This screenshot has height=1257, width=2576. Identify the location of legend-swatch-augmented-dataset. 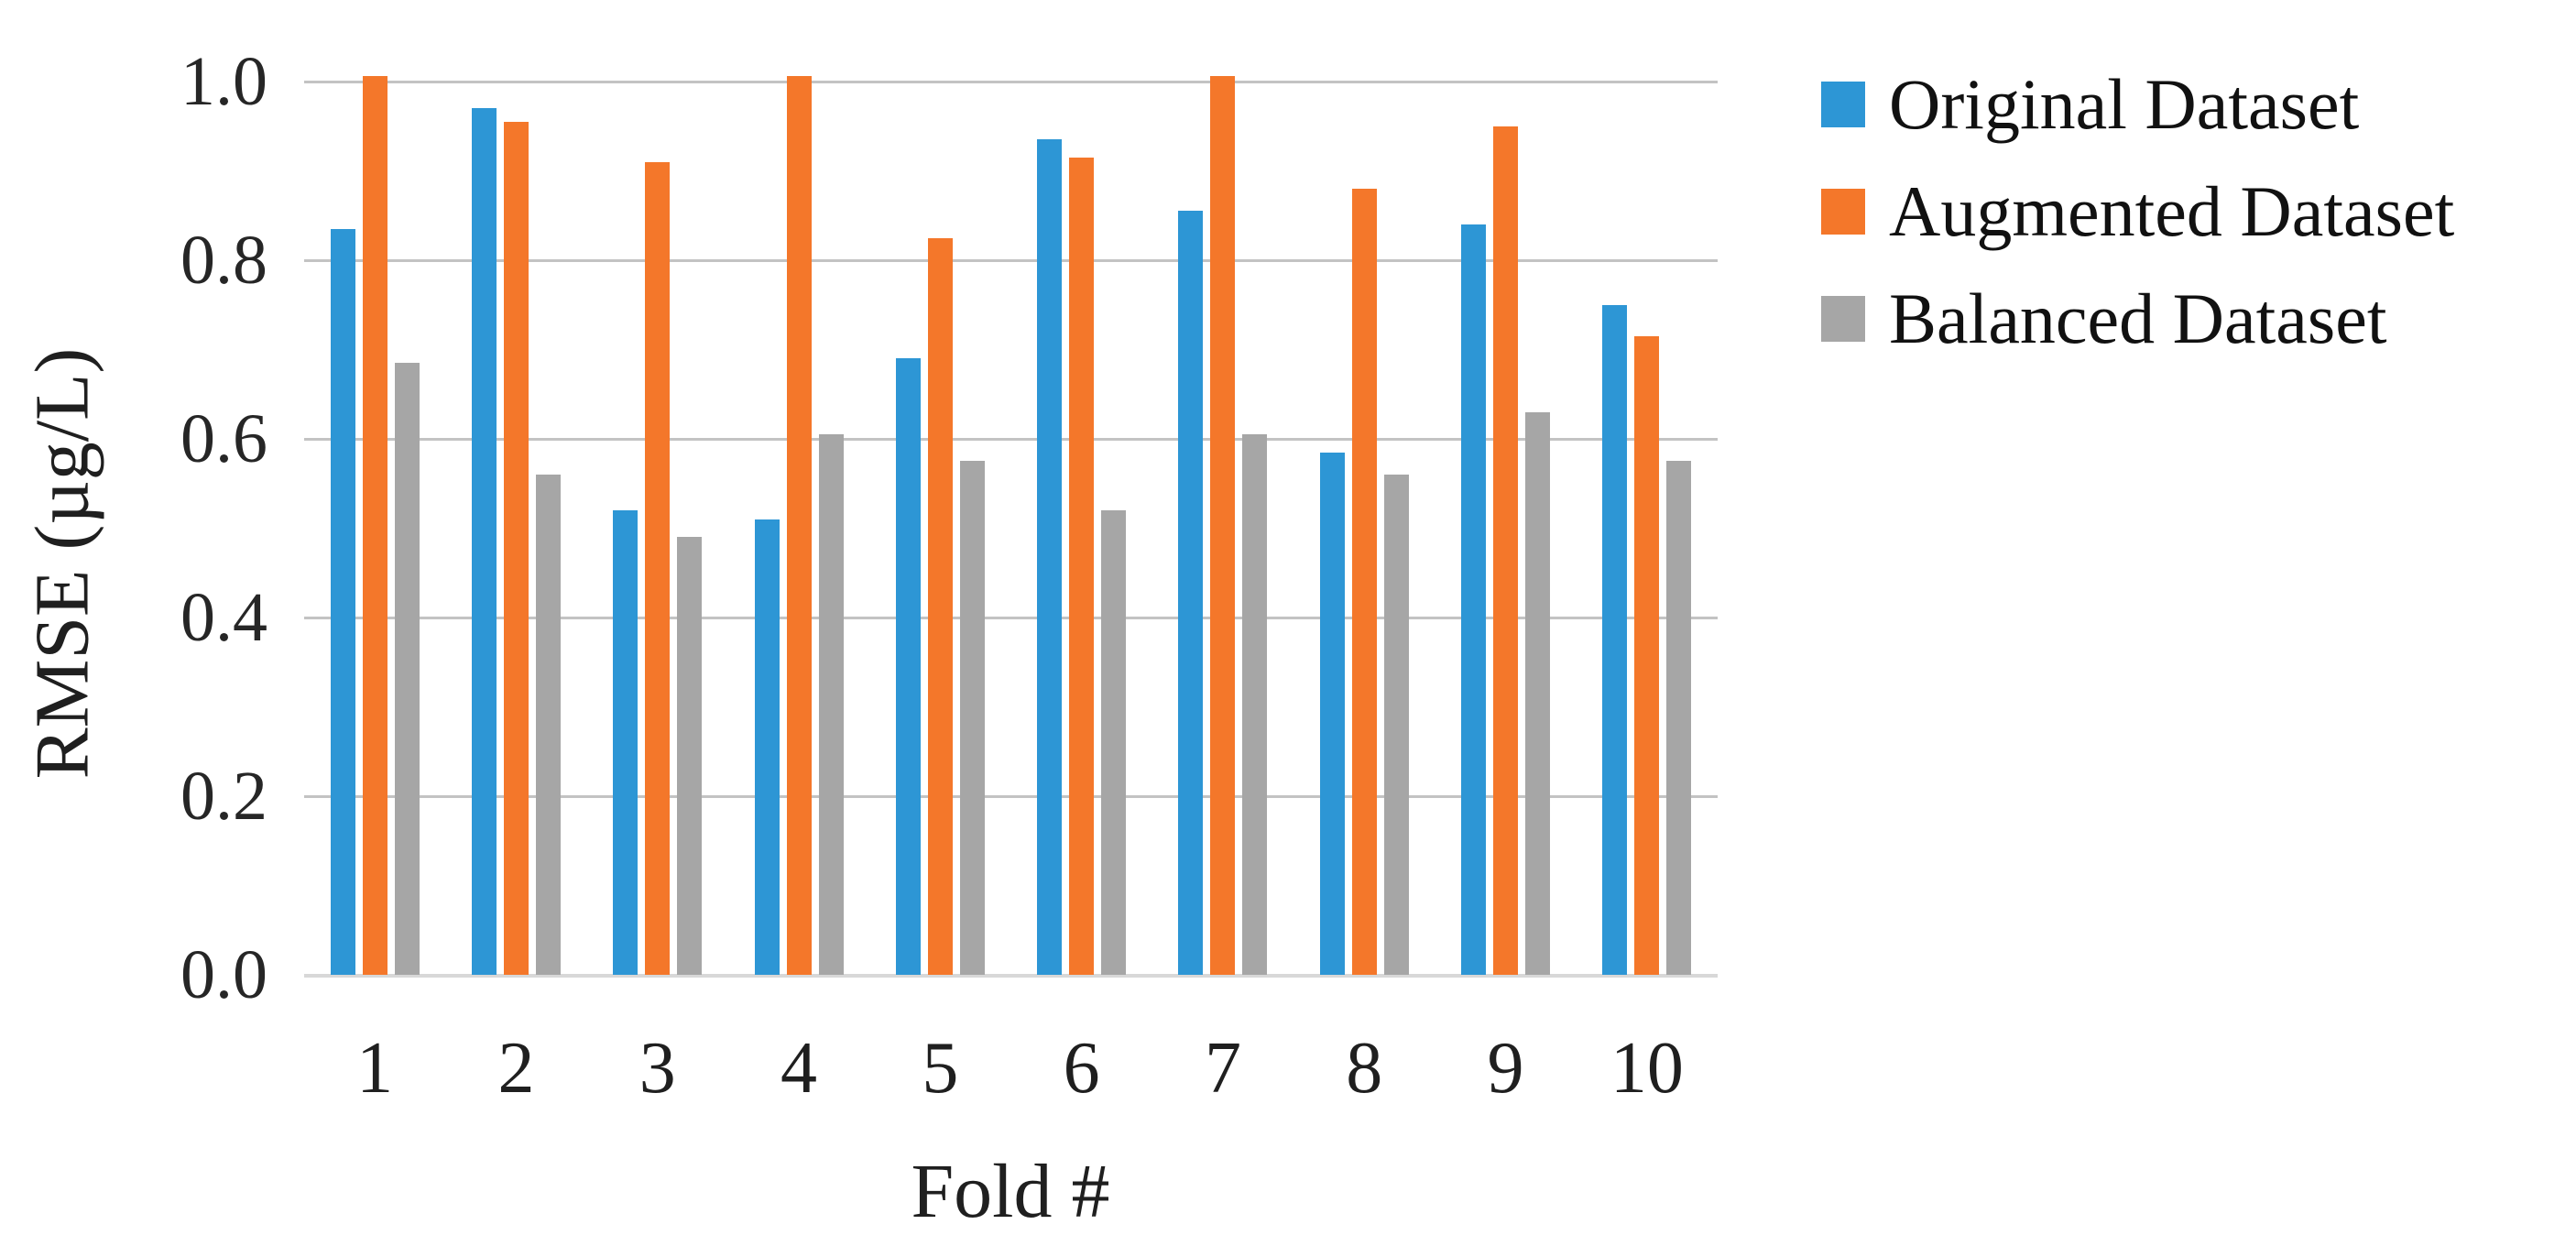
(1843, 212).